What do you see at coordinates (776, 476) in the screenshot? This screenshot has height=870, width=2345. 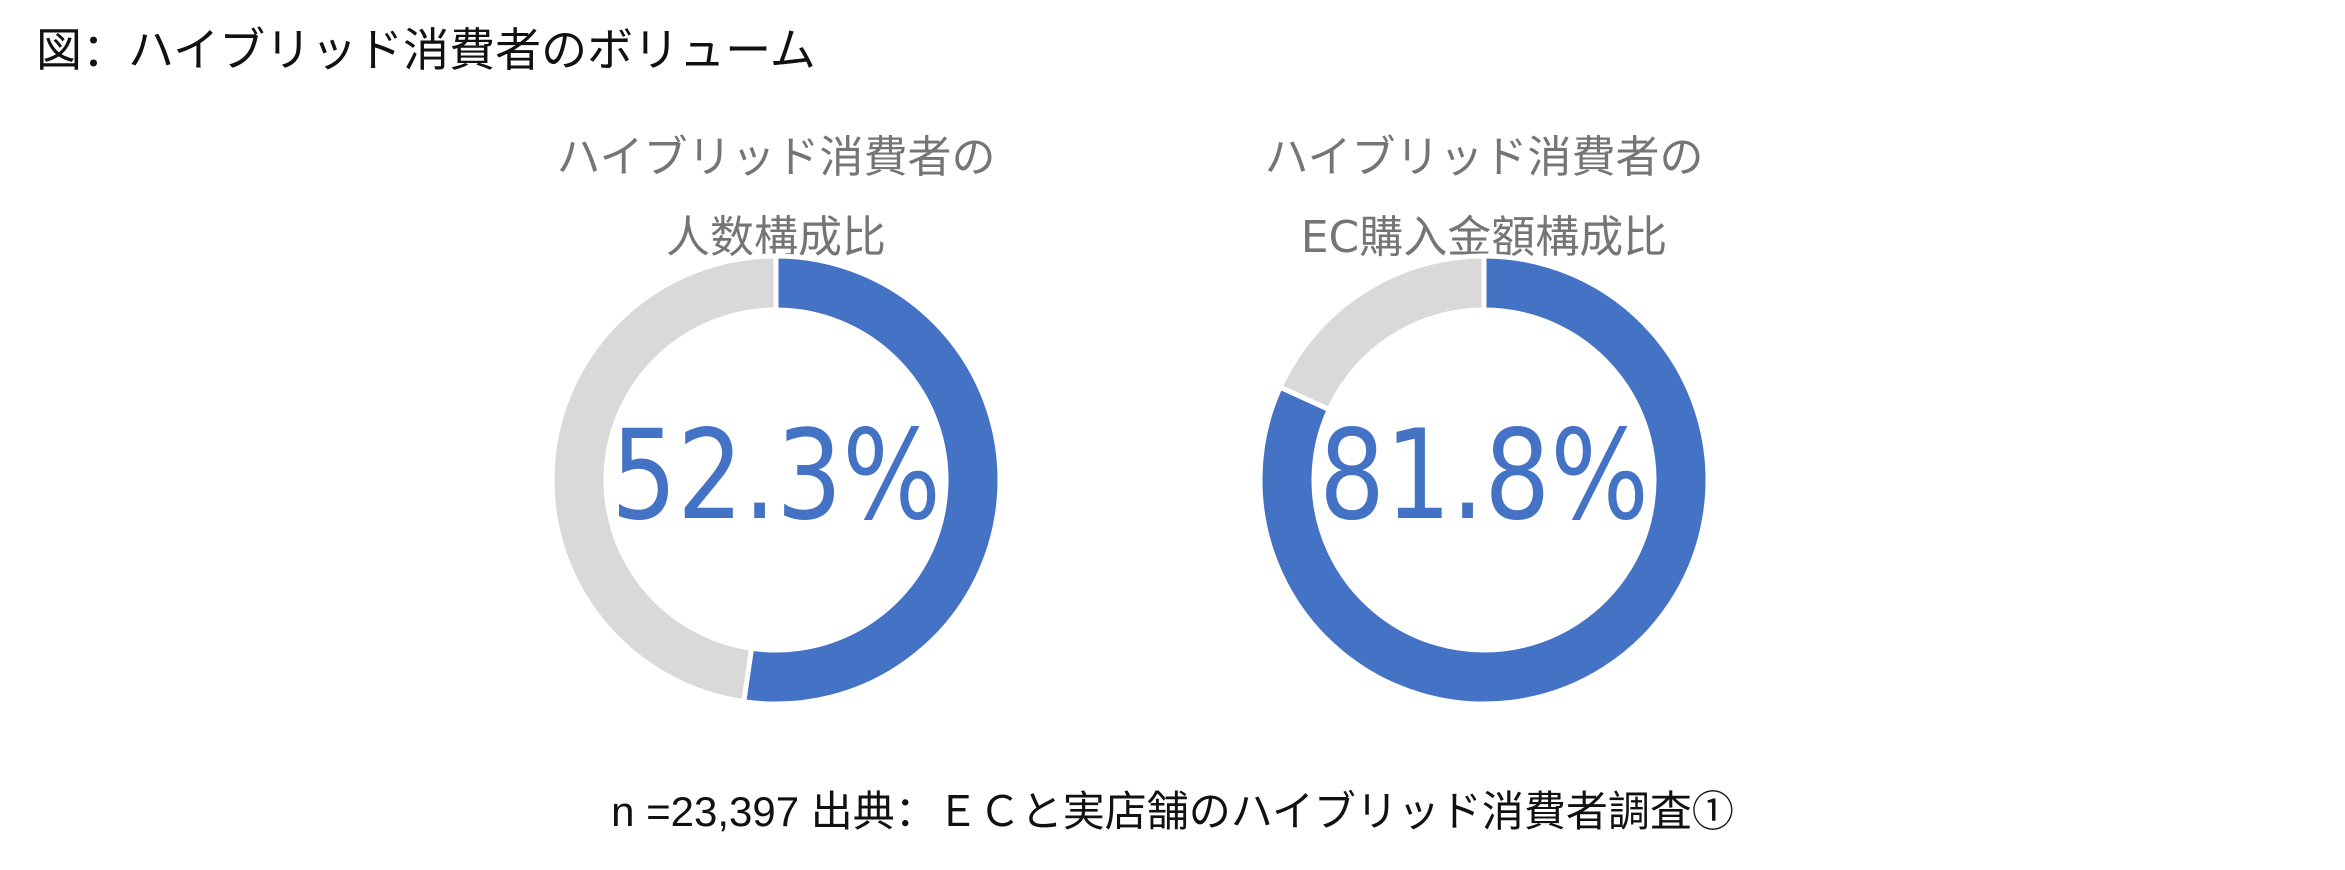 I see `donut-center-label: 52.3%` at bounding box center [776, 476].